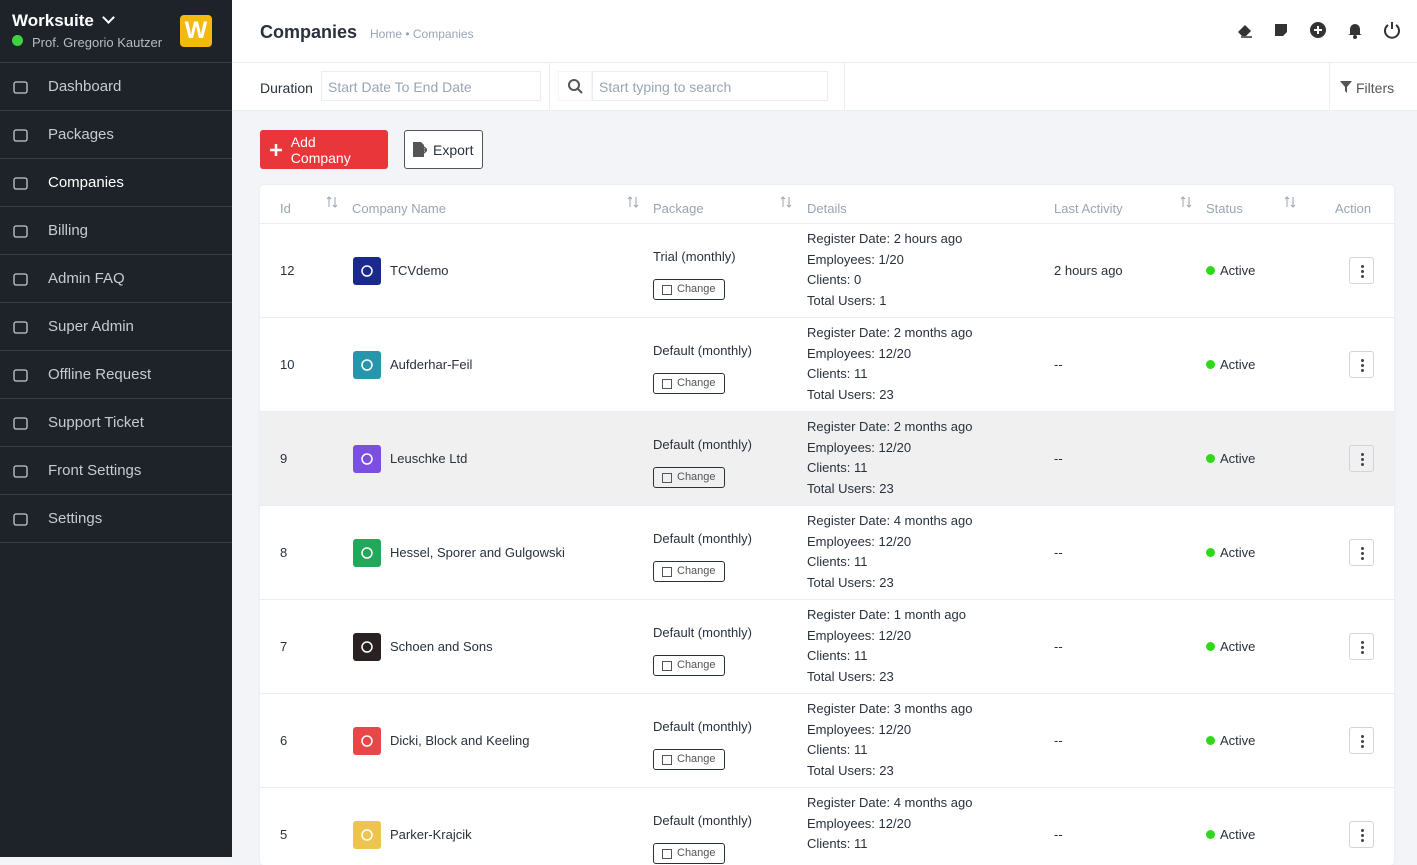 Image resolution: width=1417 pixels, height=865 pixels. I want to click on clear-cache-icon, so click(1244, 30).